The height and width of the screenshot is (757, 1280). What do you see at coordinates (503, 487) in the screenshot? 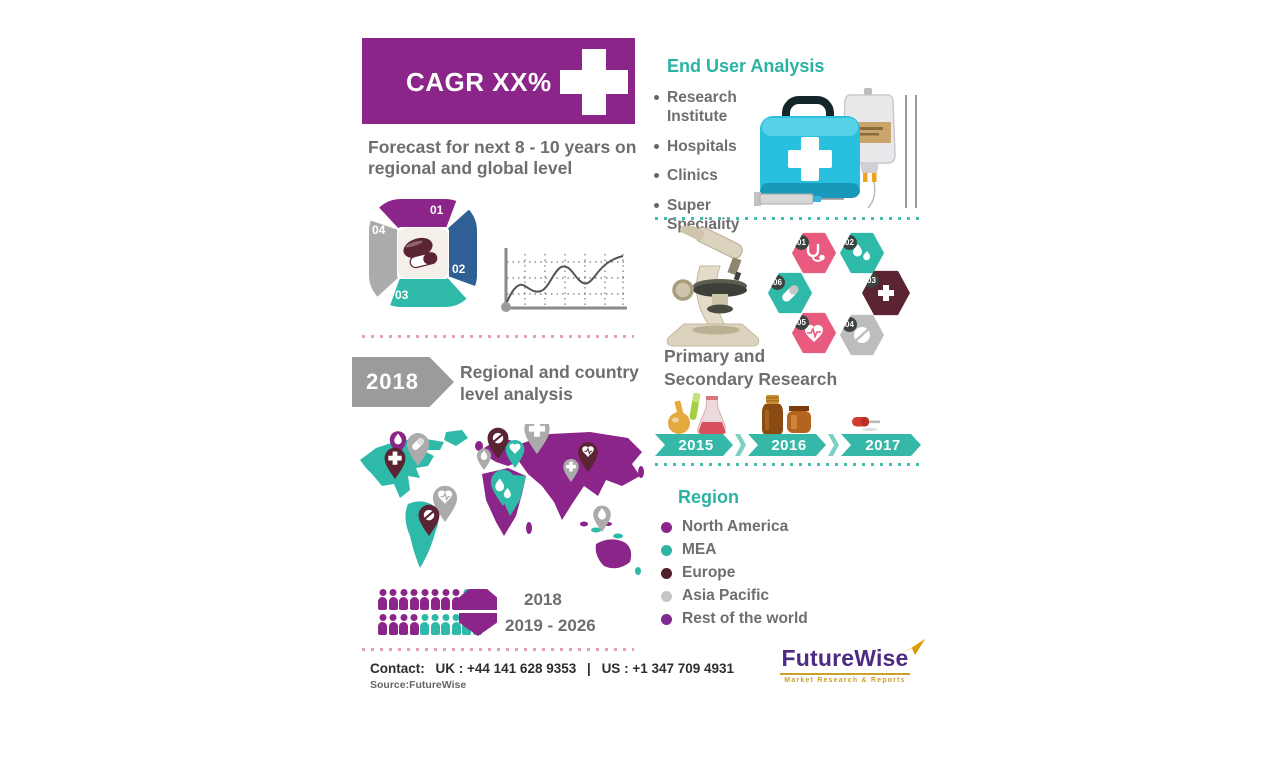
I see `map-pin-droplets` at bounding box center [503, 487].